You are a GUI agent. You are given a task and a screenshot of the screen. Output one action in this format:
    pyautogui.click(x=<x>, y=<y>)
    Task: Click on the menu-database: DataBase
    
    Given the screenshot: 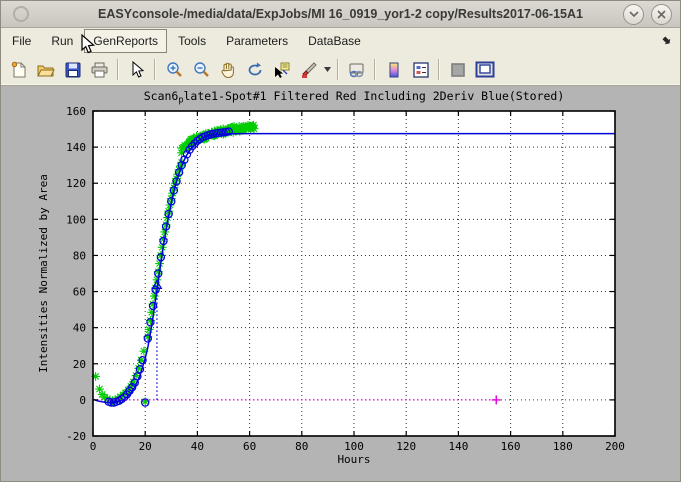 What is the action you would take?
    pyautogui.click(x=334, y=41)
    